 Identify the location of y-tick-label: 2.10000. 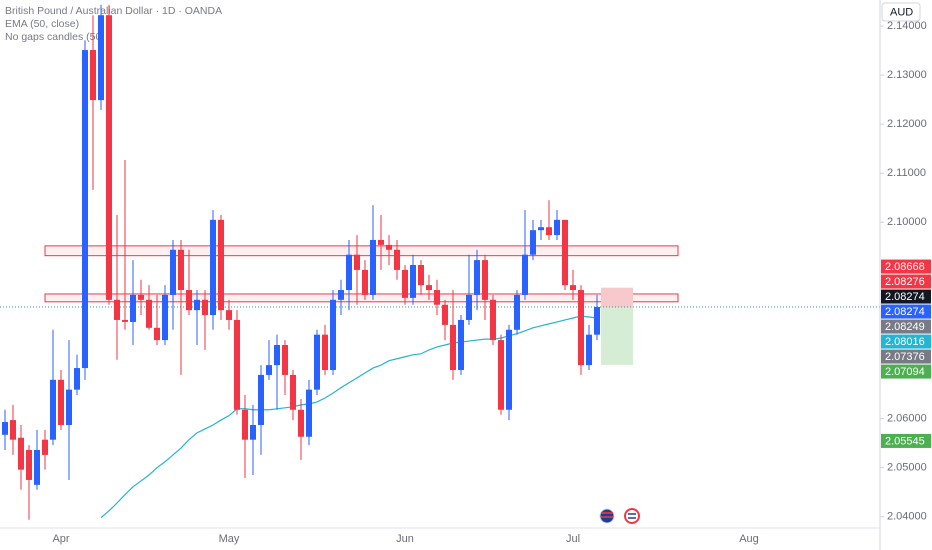
(907, 222).